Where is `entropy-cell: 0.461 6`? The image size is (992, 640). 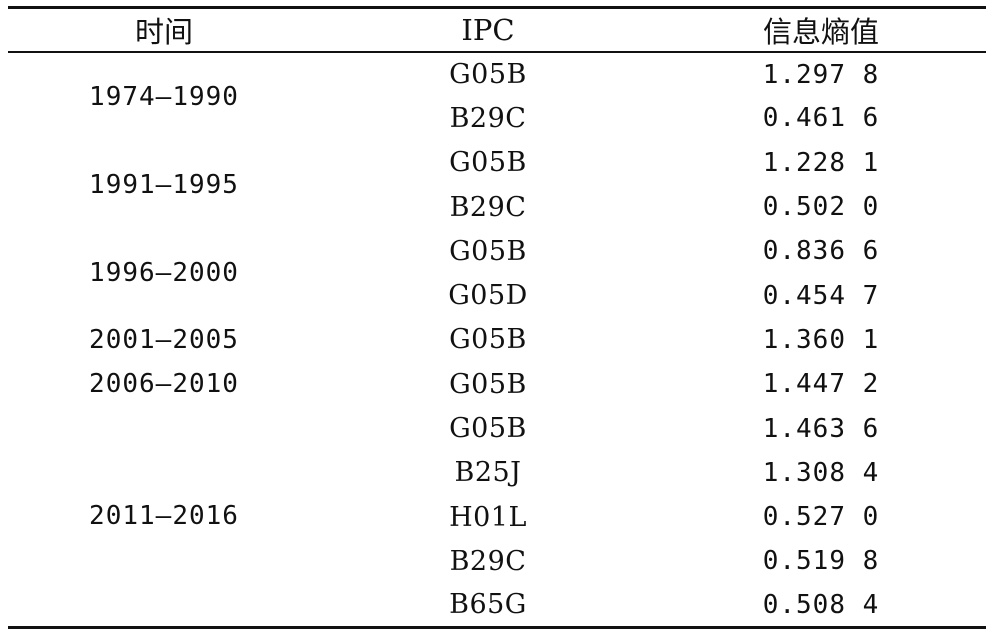 entropy-cell: 0.461 6 is located at coordinates (821, 118).